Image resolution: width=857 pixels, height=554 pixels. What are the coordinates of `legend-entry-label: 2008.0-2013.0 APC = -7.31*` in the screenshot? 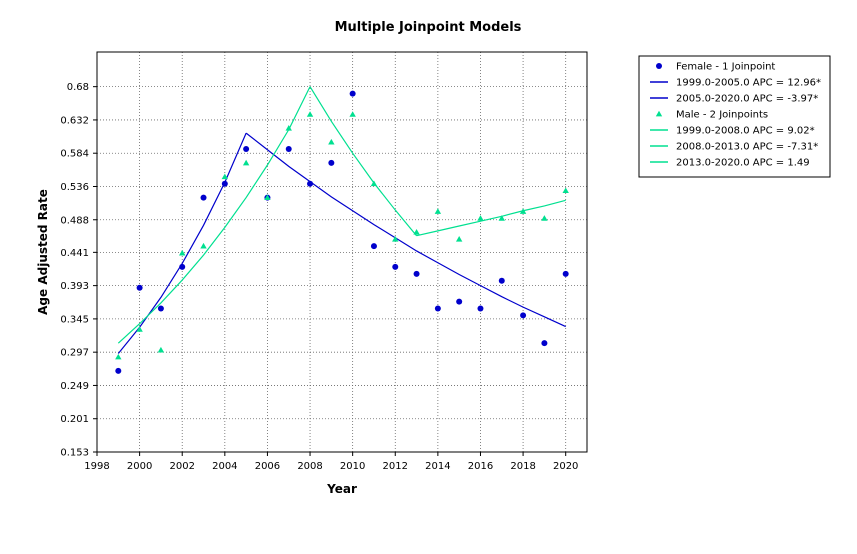 It's located at (747, 147).